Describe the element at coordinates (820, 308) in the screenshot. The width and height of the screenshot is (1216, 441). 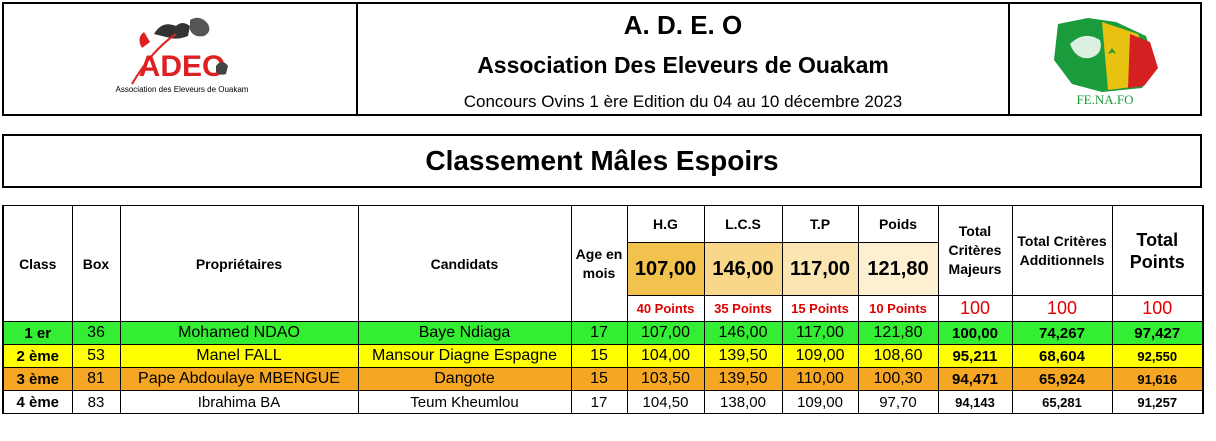
I see `weight-tp: 15 Points` at that location.